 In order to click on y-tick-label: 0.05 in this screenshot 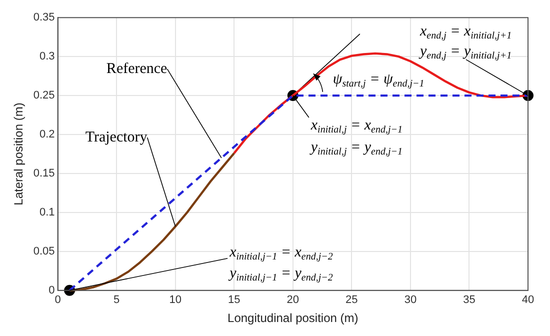, I will do `click(44, 251)`.